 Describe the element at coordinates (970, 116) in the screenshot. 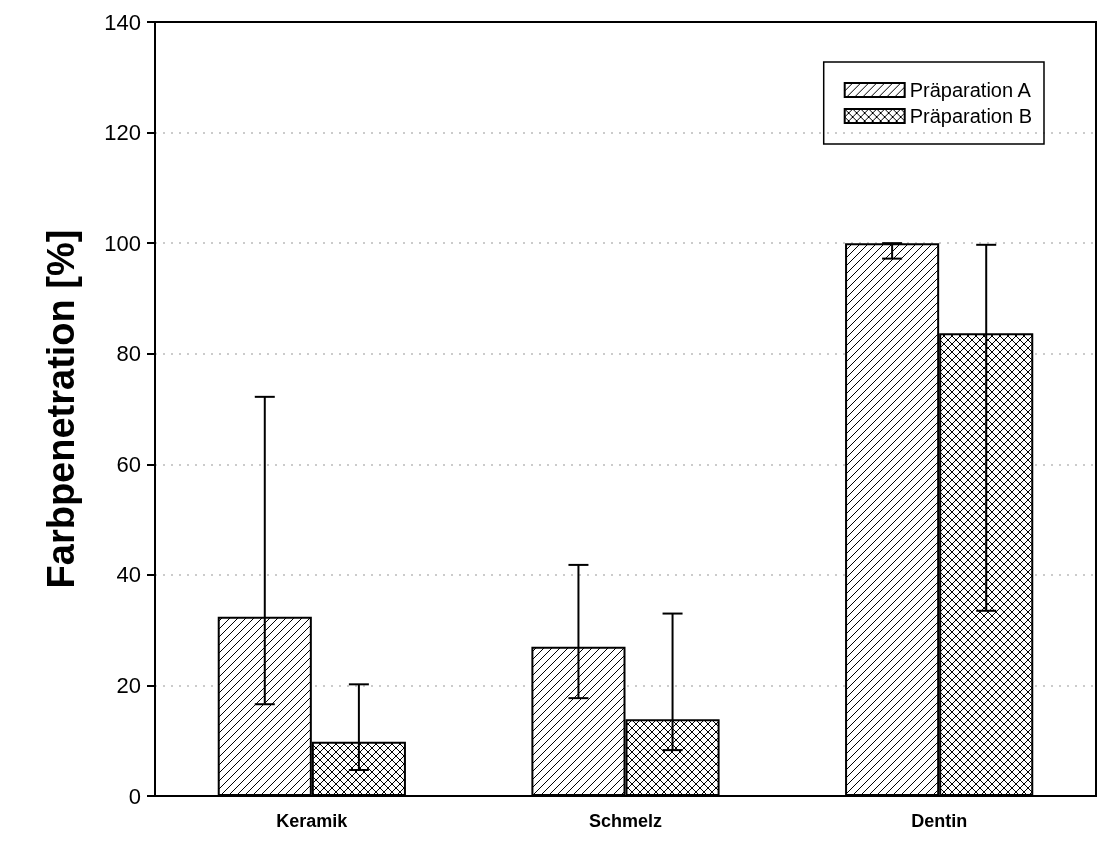

I see `legend-label: Präparation B` at that location.